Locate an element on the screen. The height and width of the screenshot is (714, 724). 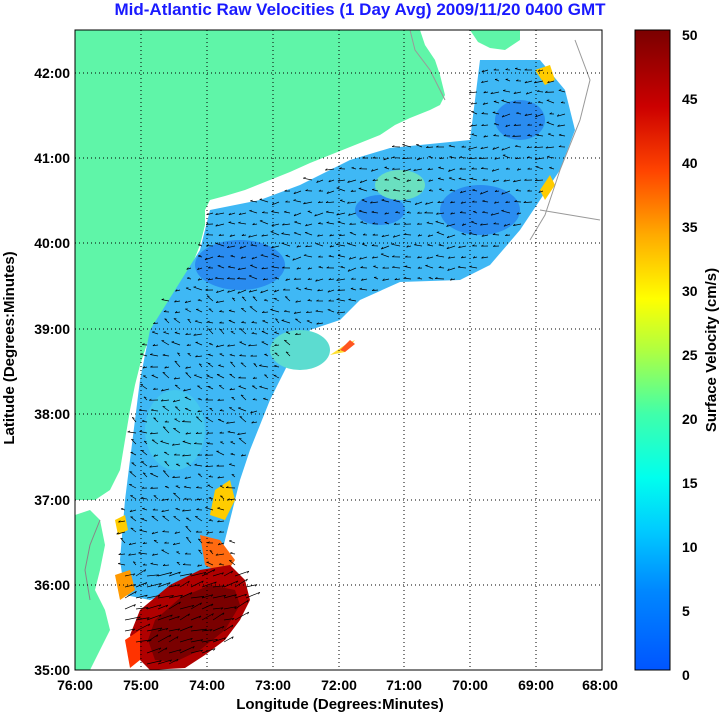
y-tick-label: 36:00 is located at coordinates (52, 585).